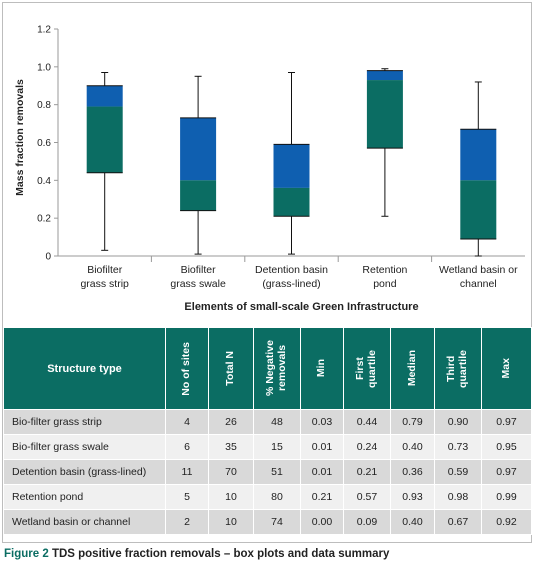 This screenshot has width=536, height=570. What do you see at coordinates (187, 447) in the screenshot?
I see `value-cell: 6` at bounding box center [187, 447].